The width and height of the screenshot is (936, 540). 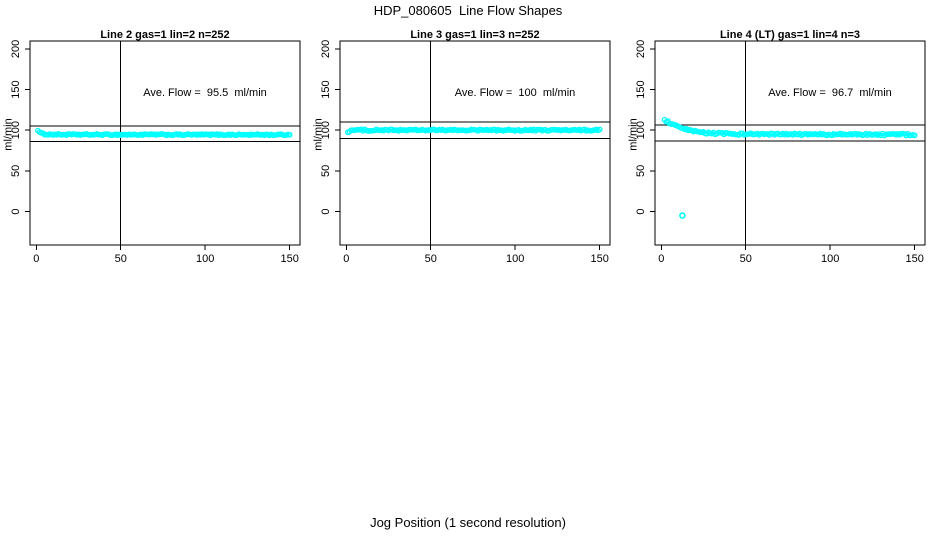 I want to click on panel-title-line2: Line 2 gas=1 lin=2 n=252, so click(x=165, y=35).